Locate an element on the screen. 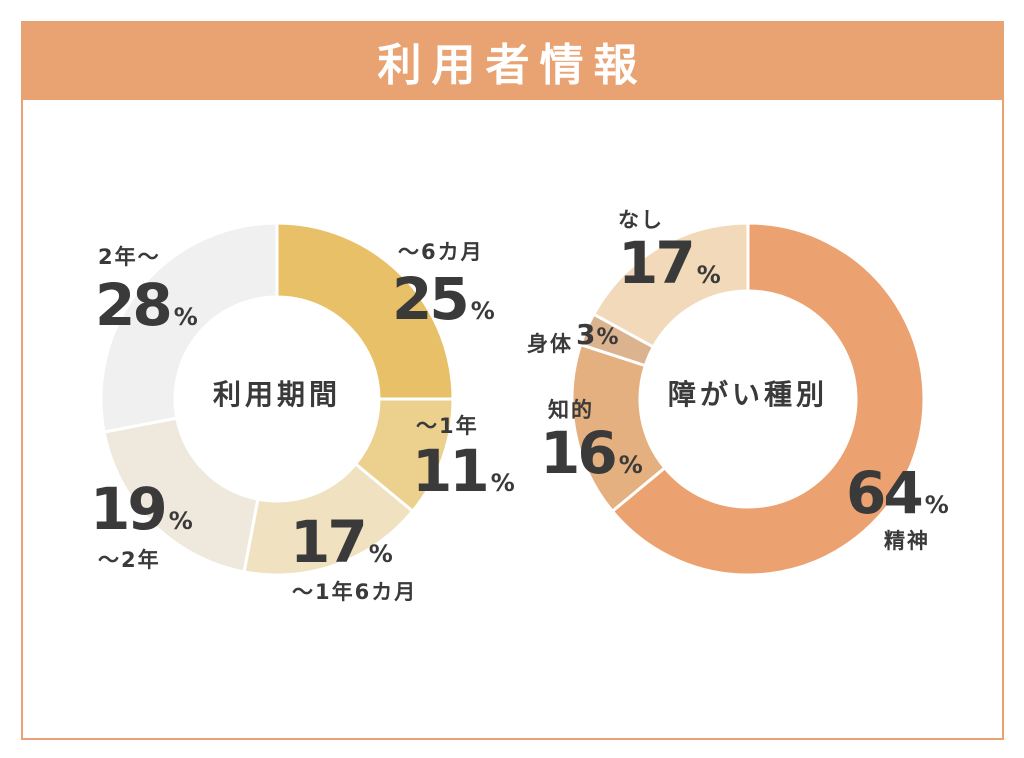  chart1-slice-5-value: 28% is located at coordinates (146, 305).